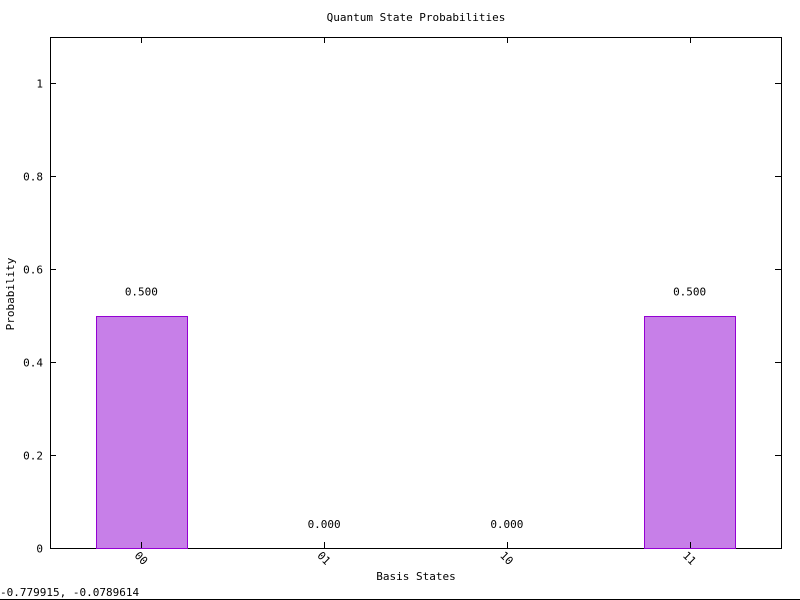 The image size is (800, 600). I want to click on x-tick-label-00: 00, so click(141, 558).